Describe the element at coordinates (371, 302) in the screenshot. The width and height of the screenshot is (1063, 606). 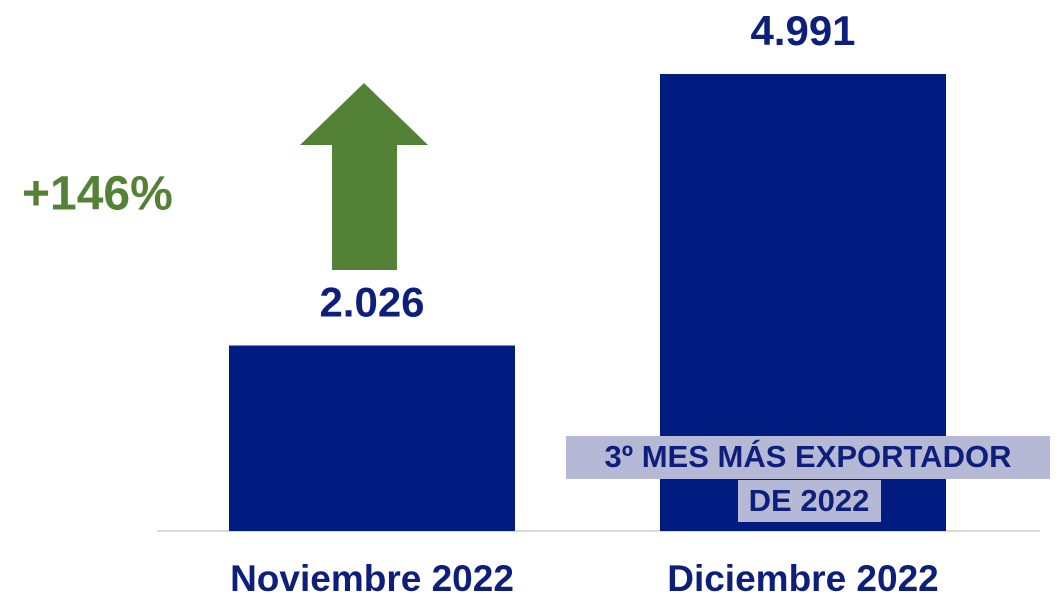
I see `value-label: 2.026` at that location.